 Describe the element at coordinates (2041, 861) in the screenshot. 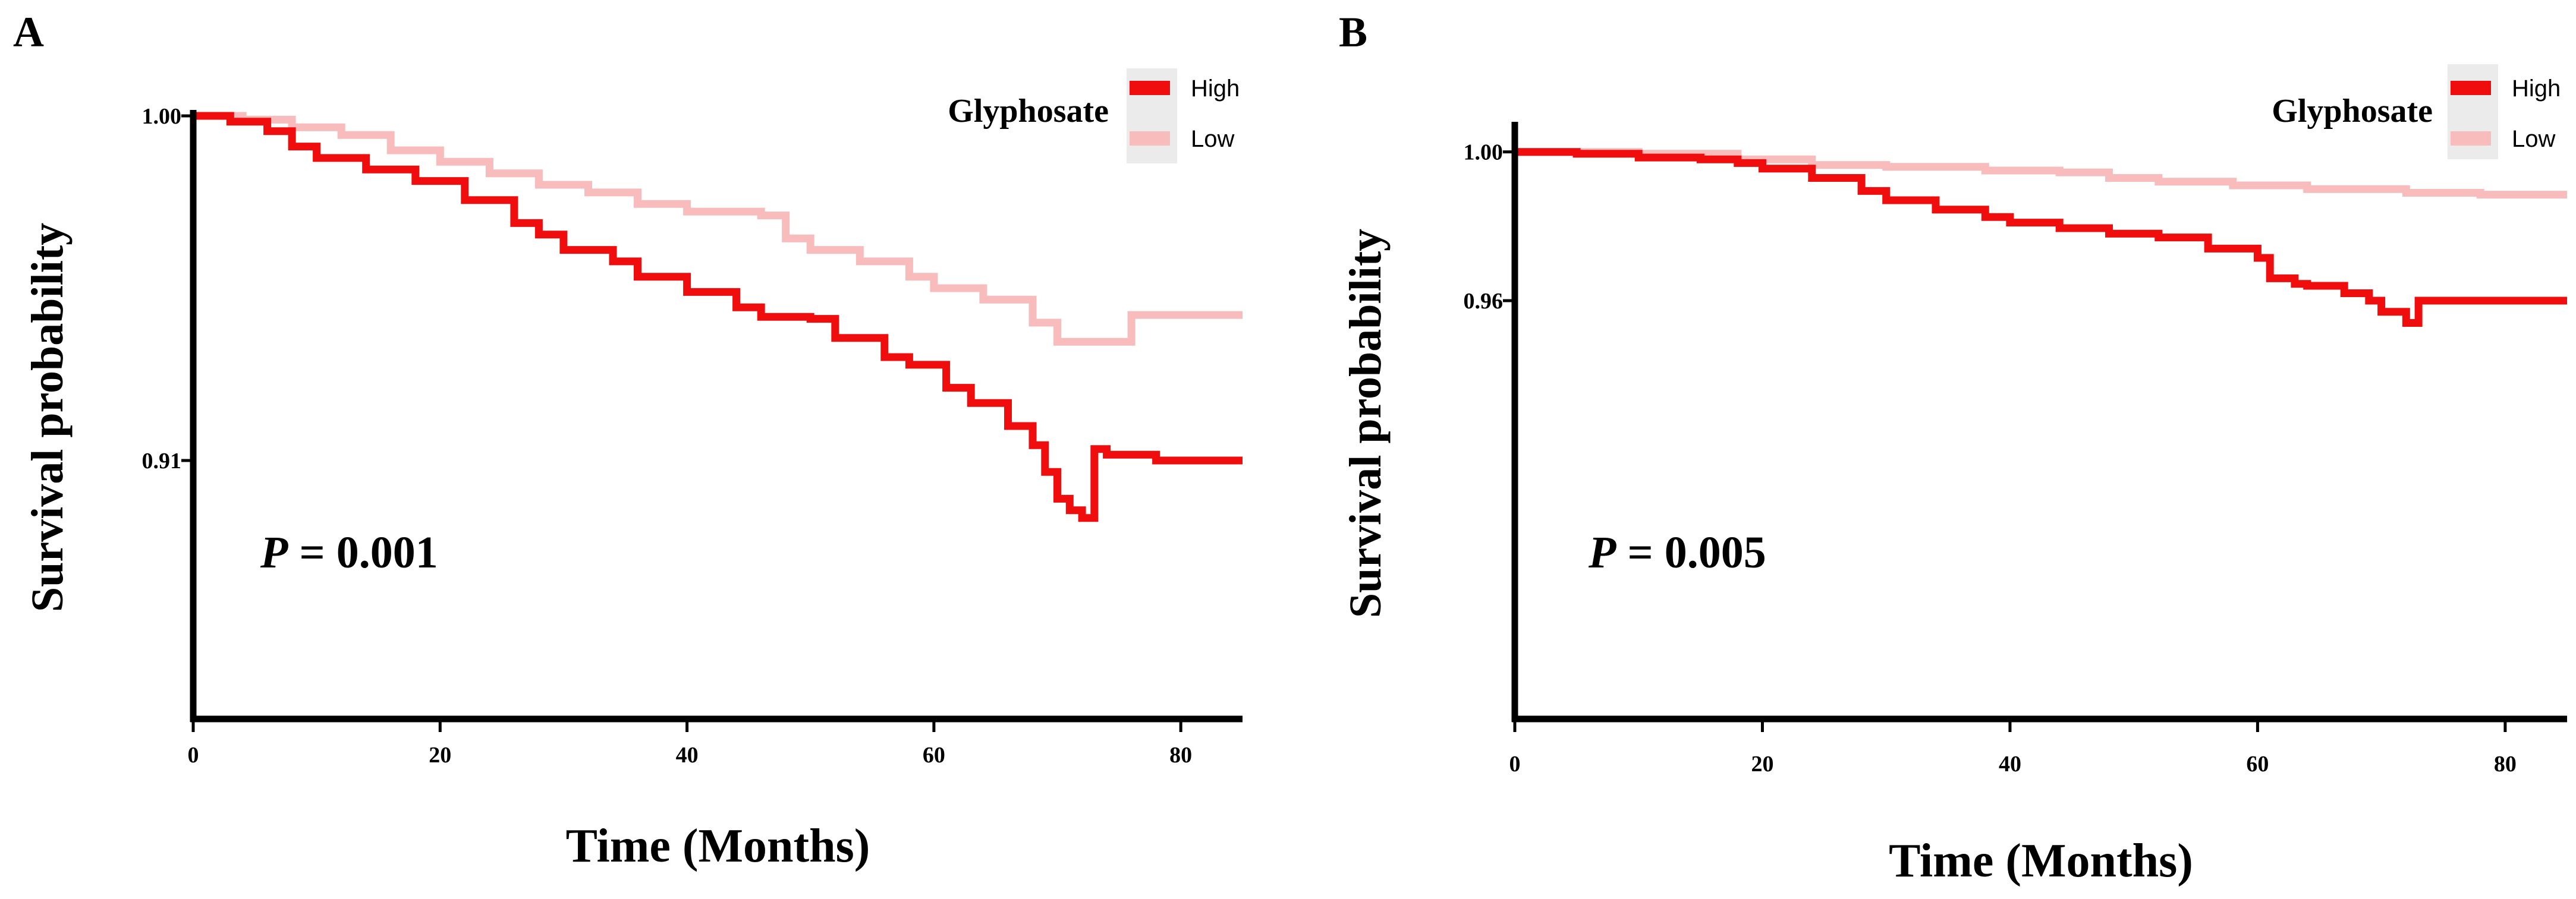

I see `panel-b-x-axis-title: Time (Months)` at that location.